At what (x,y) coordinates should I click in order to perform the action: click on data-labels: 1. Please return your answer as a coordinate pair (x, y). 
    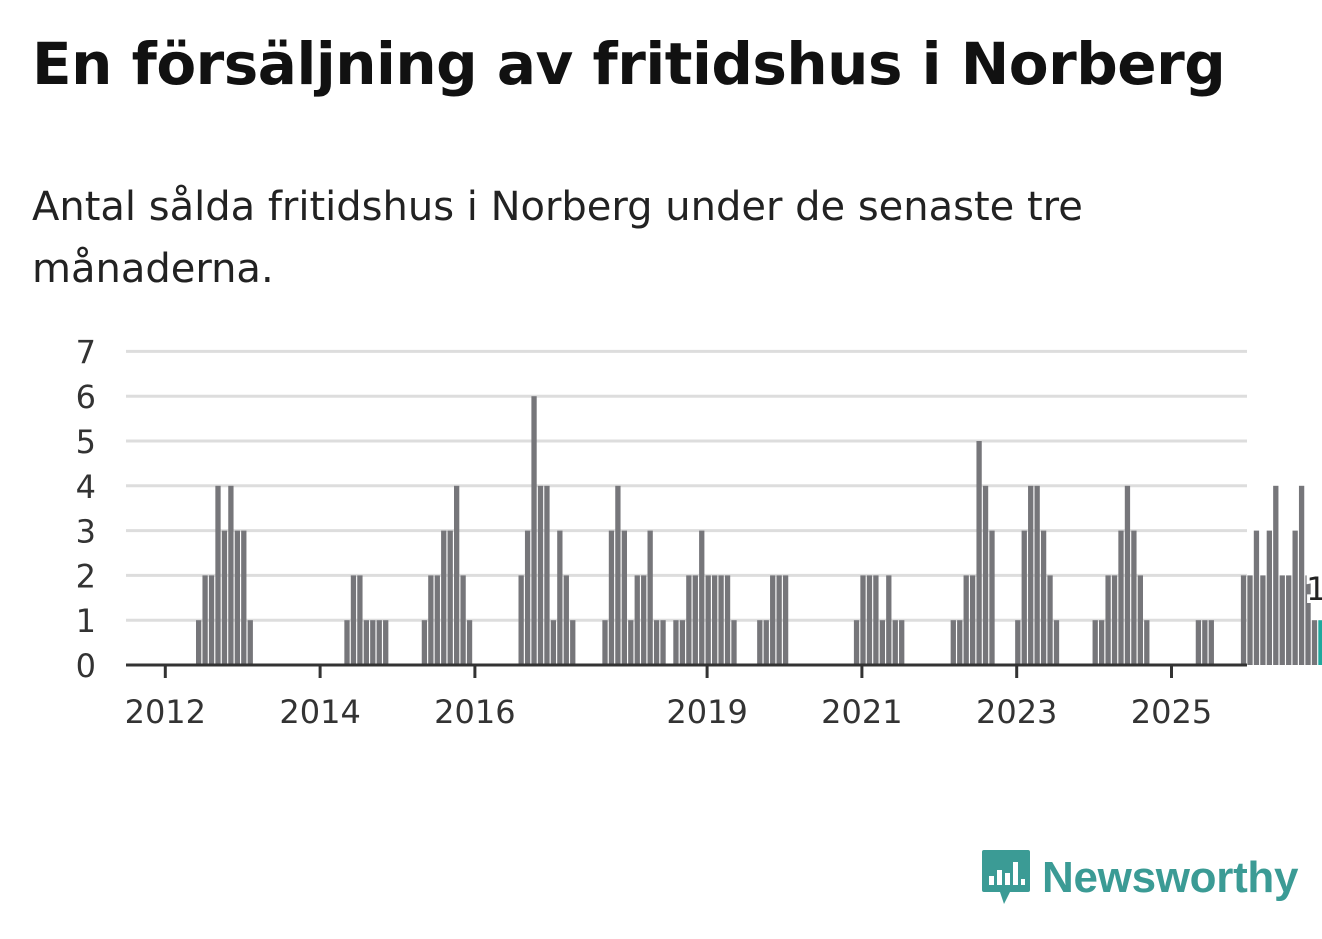
    Looking at the image, I should click on (1312, 589).